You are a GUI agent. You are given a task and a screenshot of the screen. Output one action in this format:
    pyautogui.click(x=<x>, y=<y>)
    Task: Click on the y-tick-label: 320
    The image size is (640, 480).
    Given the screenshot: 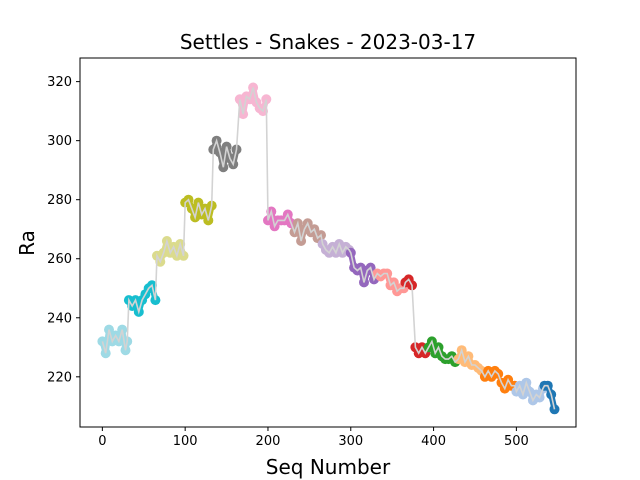 What is the action you would take?
    pyautogui.click(x=59, y=82)
    